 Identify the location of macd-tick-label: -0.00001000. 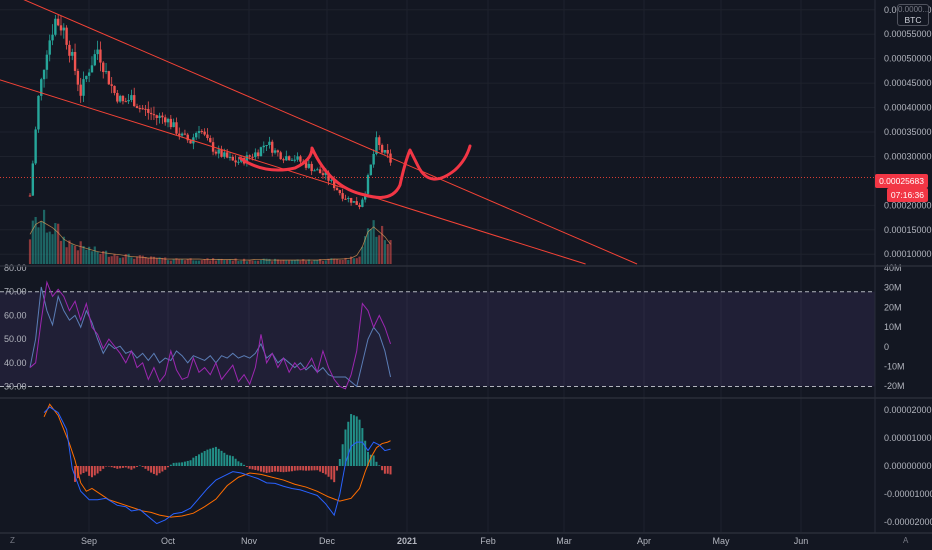
(908, 494).